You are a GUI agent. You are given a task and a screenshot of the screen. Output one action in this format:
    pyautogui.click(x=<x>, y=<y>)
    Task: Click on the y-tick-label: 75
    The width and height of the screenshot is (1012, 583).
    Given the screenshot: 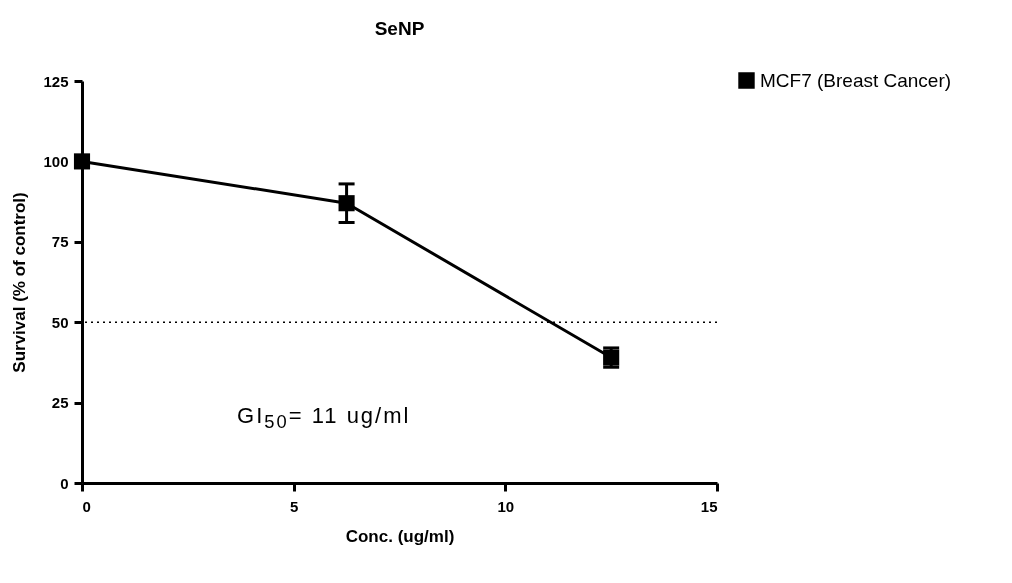 What is the action you would take?
    pyautogui.click(x=60, y=242)
    